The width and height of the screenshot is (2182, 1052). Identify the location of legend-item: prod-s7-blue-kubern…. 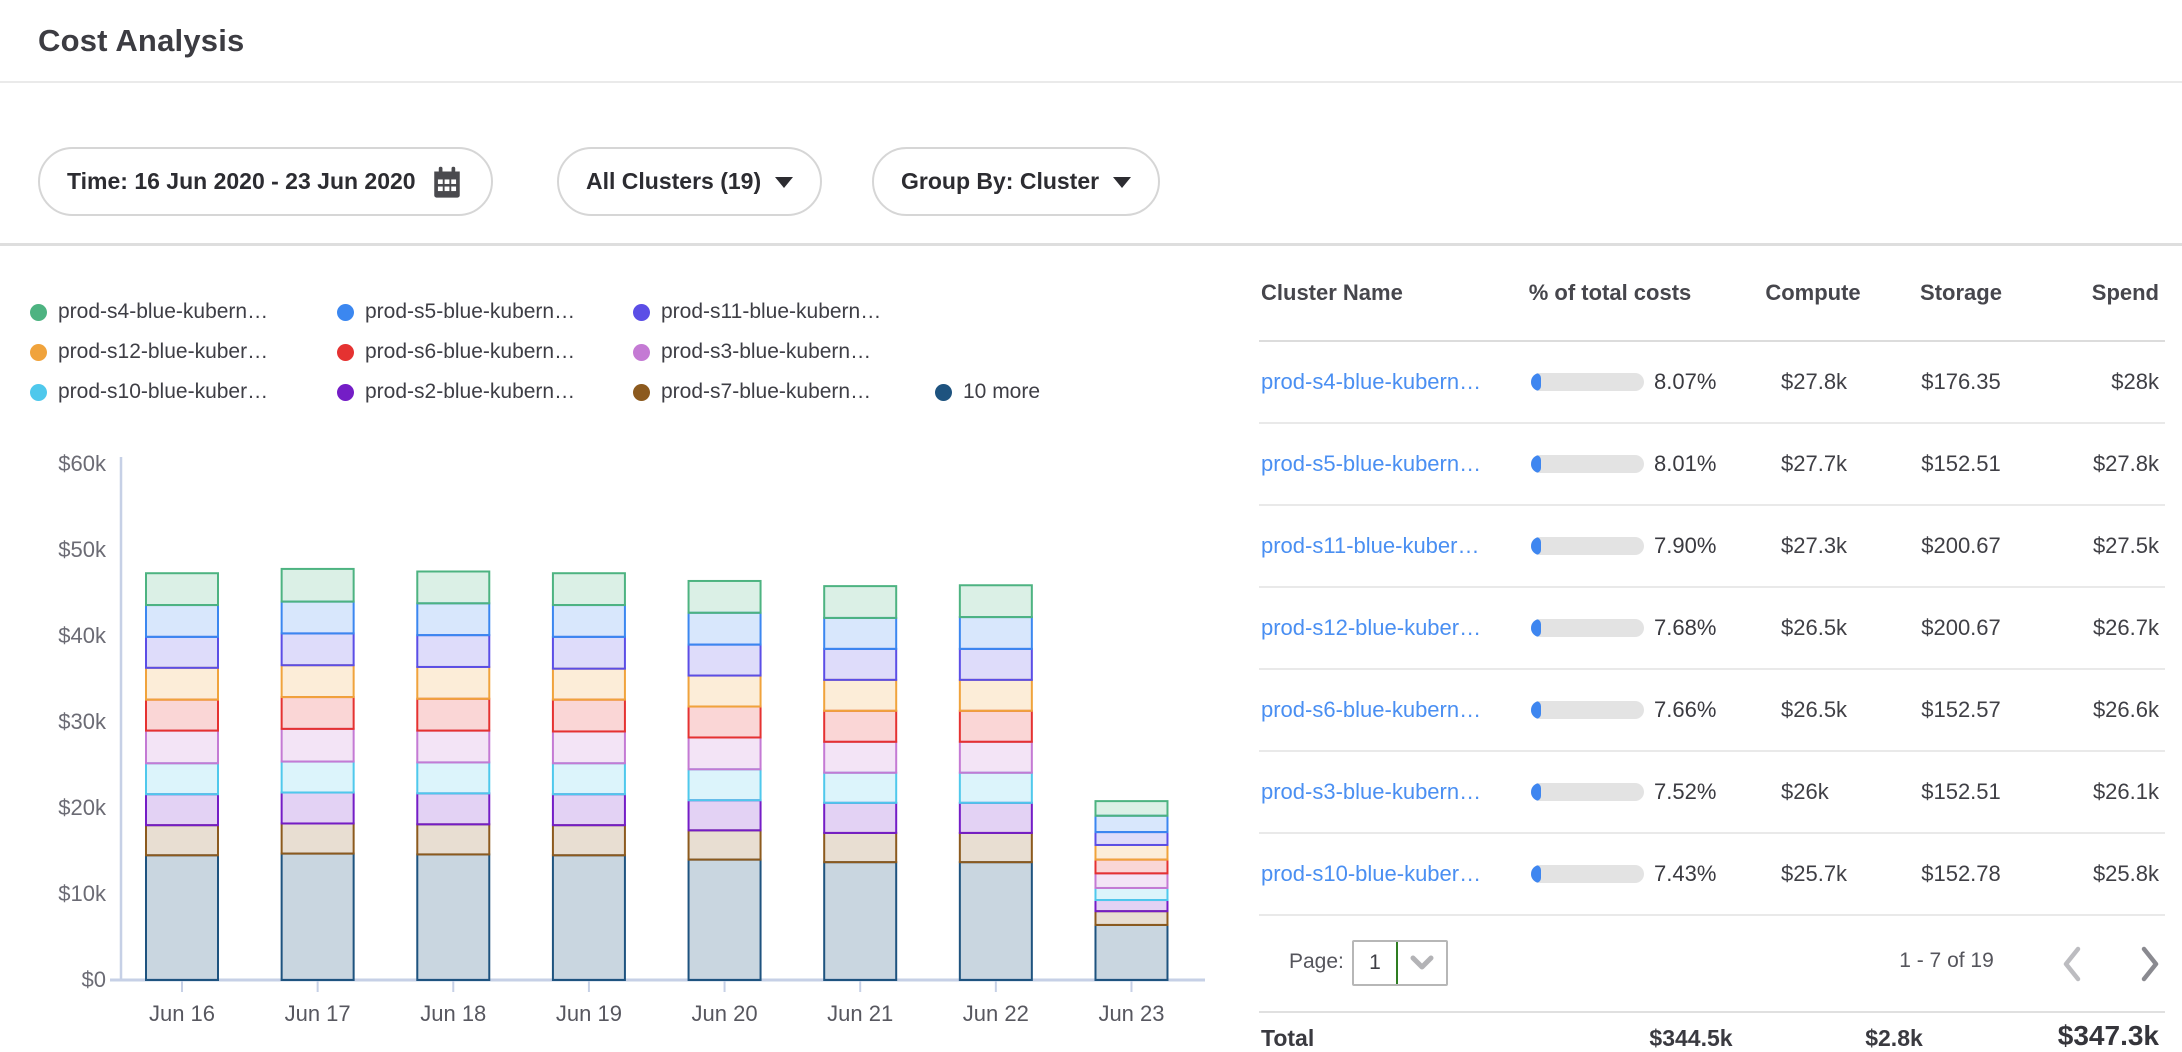
(784, 392).